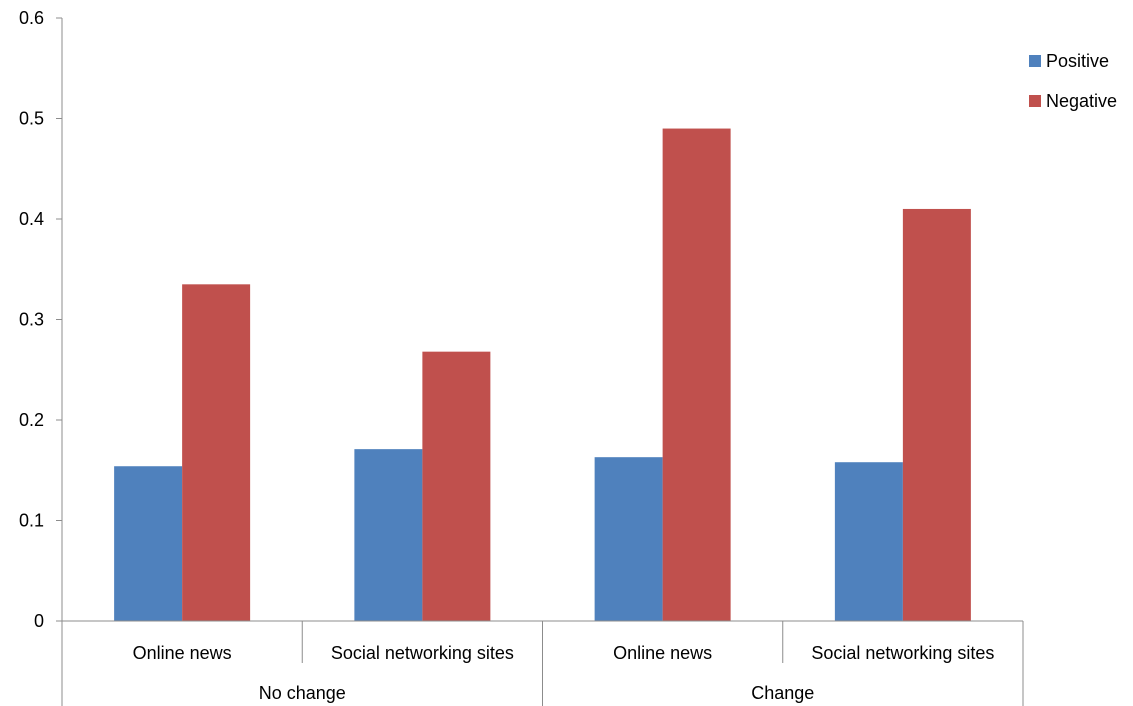 The height and width of the screenshot is (706, 1133). What do you see at coordinates (1073, 81) in the screenshot?
I see `legend: Positive Negative` at bounding box center [1073, 81].